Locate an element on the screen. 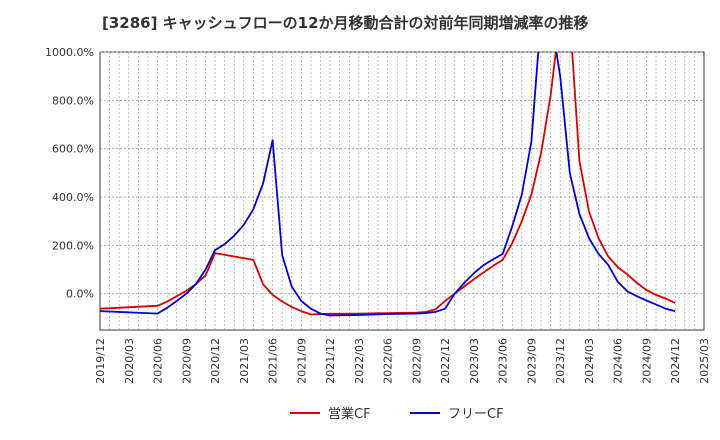 The height and width of the screenshot is (440, 720). y-tick-label: 0.0% is located at coordinates (80, 294).